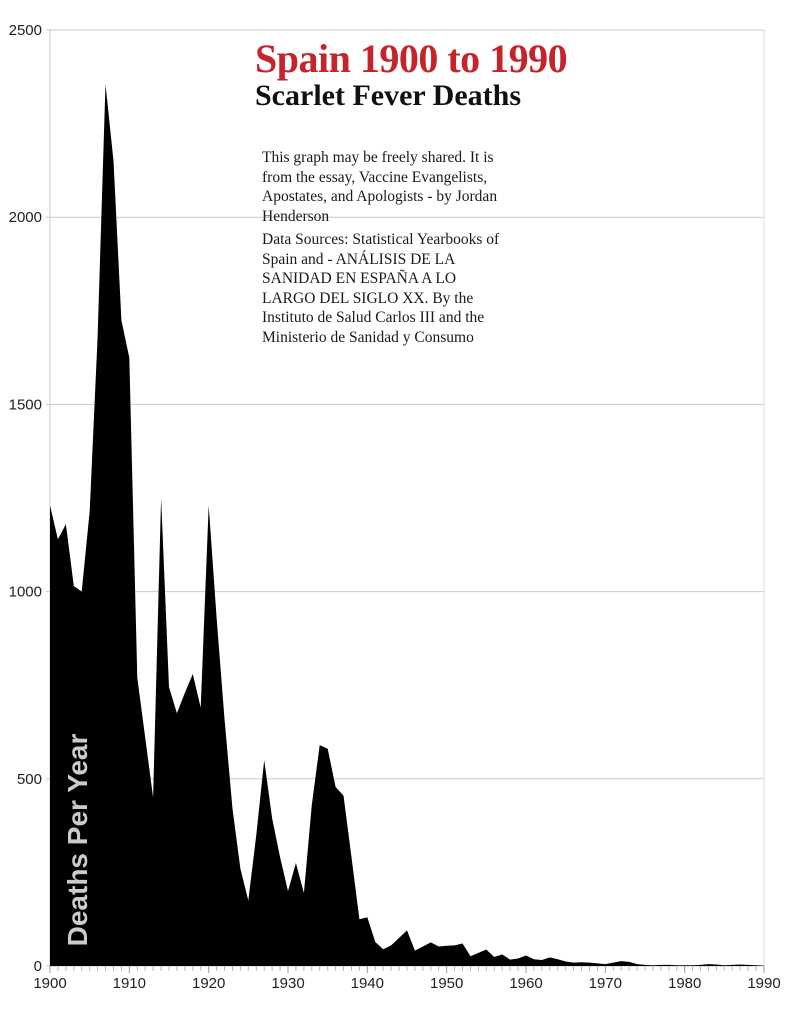 The height and width of the screenshot is (1023, 791). What do you see at coordinates (605, 983) in the screenshot?
I see `x-tick-label: 1970` at bounding box center [605, 983].